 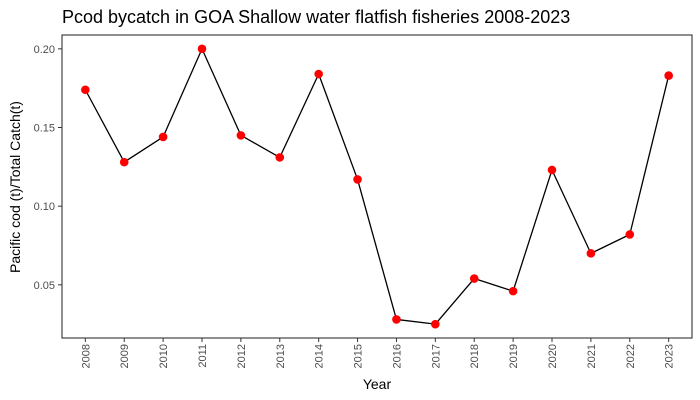 What do you see at coordinates (553, 356) in the screenshot?
I see `x-tick-label: 2020` at bounding box center [553, 356].